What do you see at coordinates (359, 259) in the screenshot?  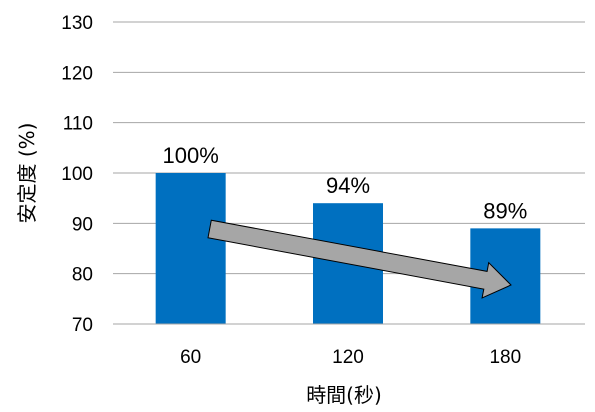 I see `trend-arrow` at bounding box center [359, 259].